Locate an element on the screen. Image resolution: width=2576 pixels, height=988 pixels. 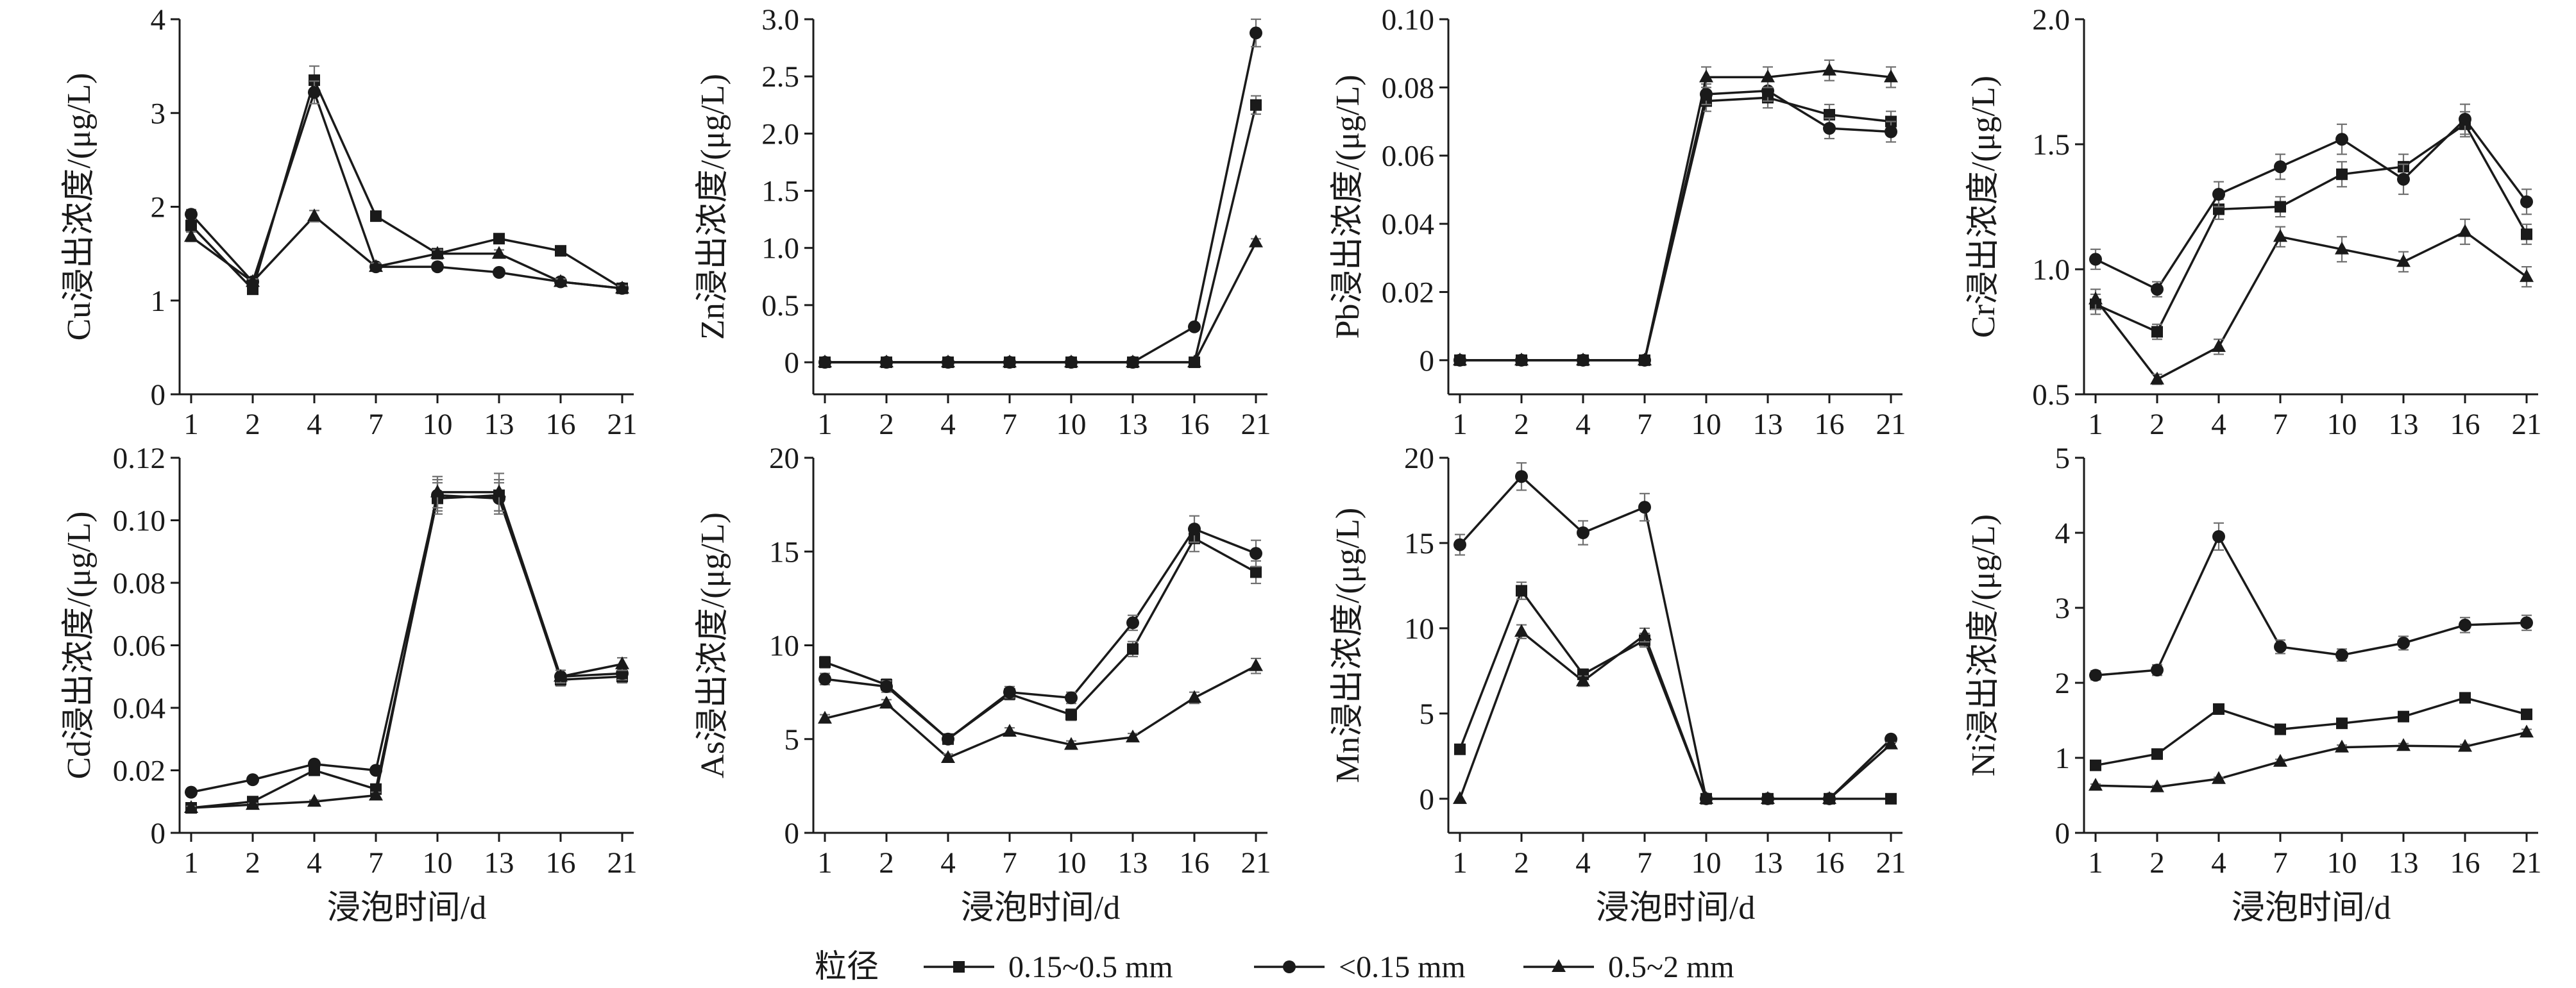
y-tick-label: 1.5 is located at coordinates (780, 192).